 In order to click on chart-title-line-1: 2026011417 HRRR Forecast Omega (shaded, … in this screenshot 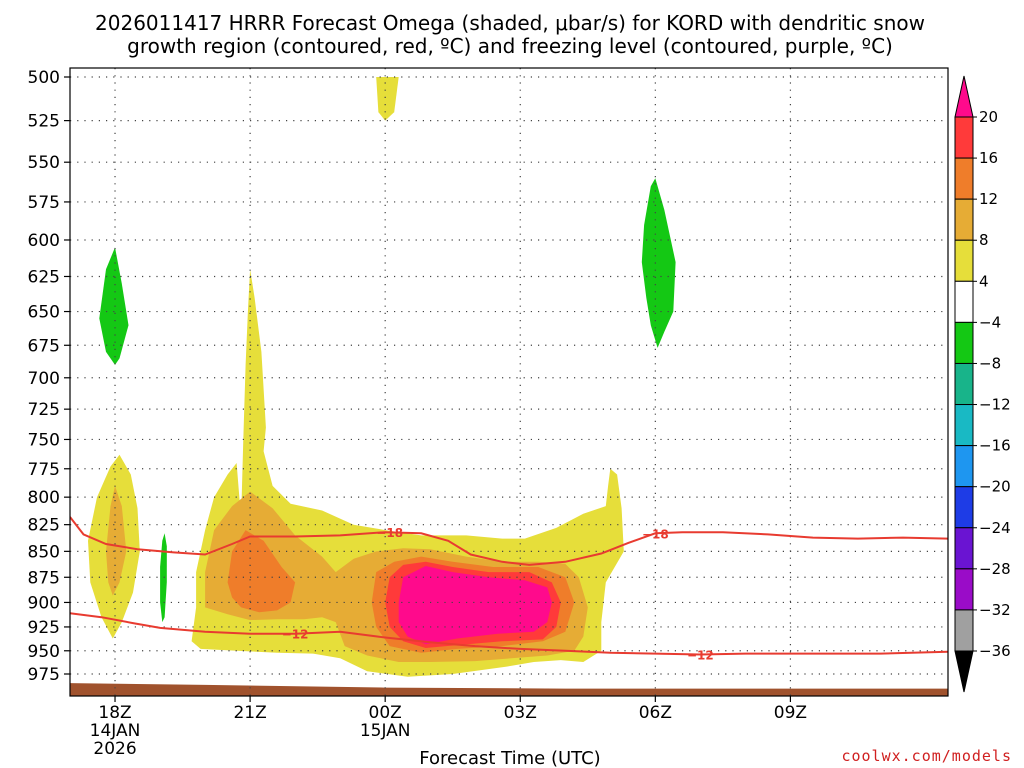, I will do `click(510, 23)`.